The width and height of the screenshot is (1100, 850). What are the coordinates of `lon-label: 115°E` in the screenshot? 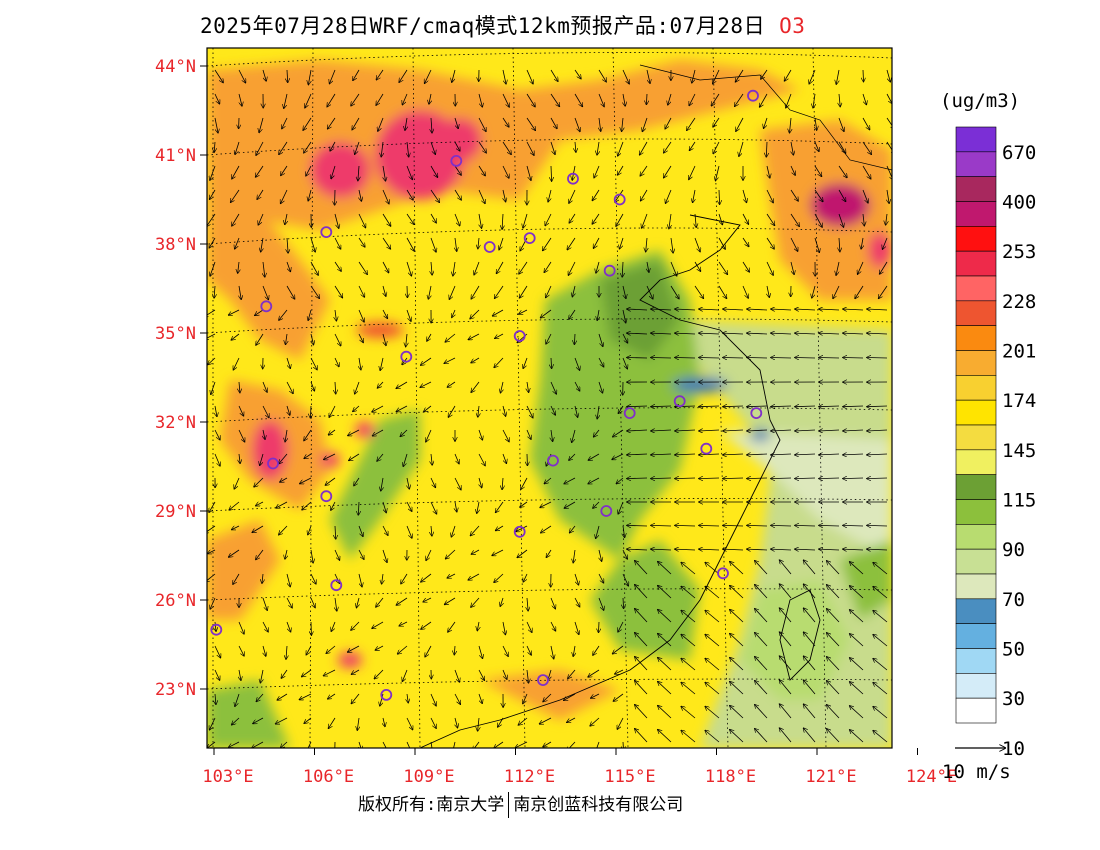 It's located at (629, 777).